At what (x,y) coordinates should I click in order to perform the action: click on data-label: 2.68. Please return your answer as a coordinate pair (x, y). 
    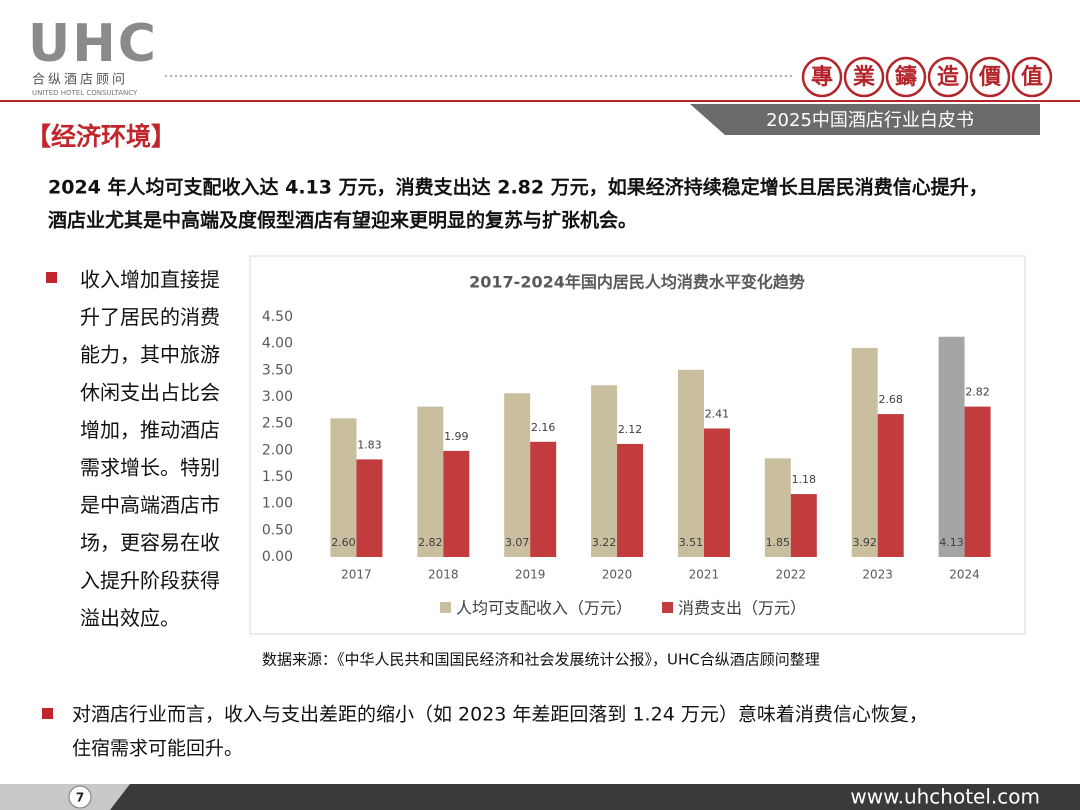
    Looking at the image, I should click on (890, 399).